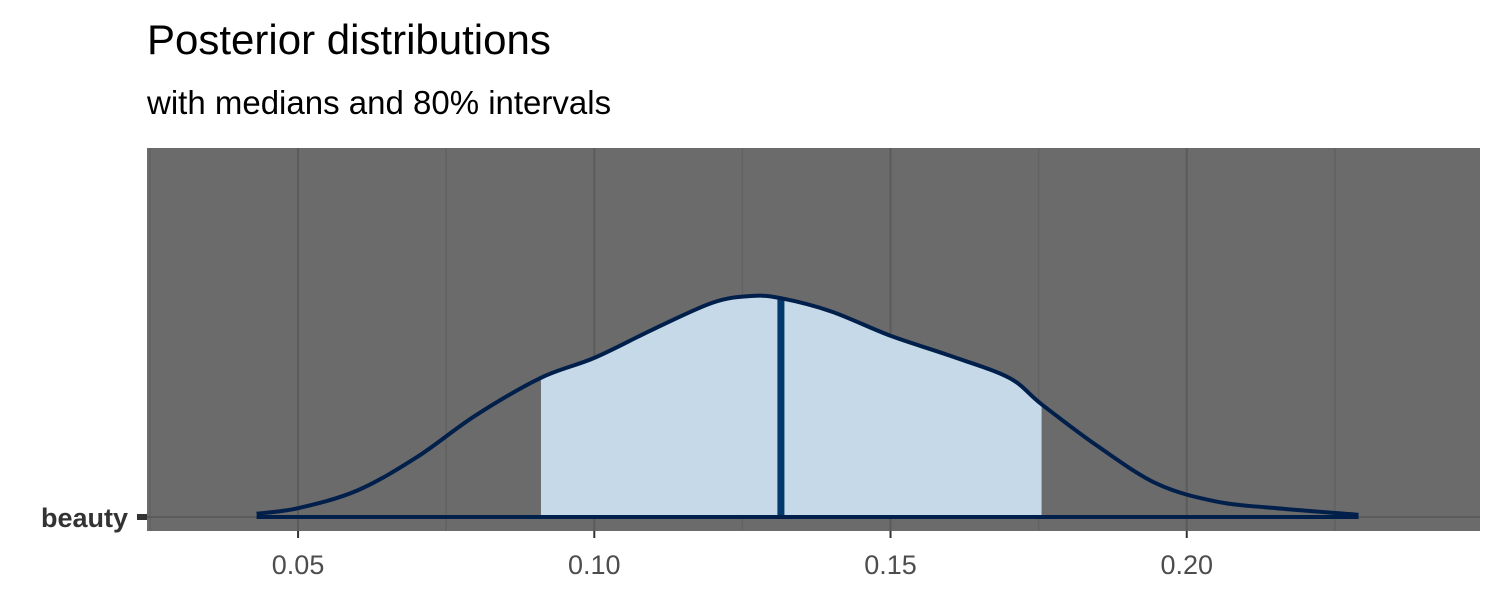 This screenshot has width=1500, height=600. Describe the element at coordinates (742, 555) in the screenshot. I see `x-axis: 0.05 0.10 0.15 0.20` at that location.